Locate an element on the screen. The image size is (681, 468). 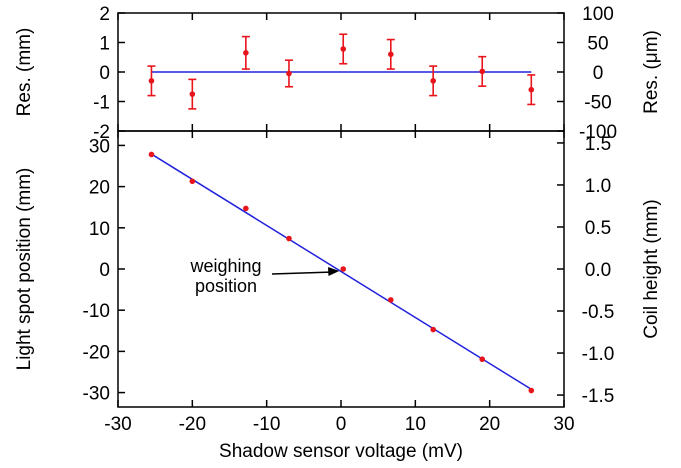
residuals-y2-tick-label: -100 is located at coordinates (598, 132).